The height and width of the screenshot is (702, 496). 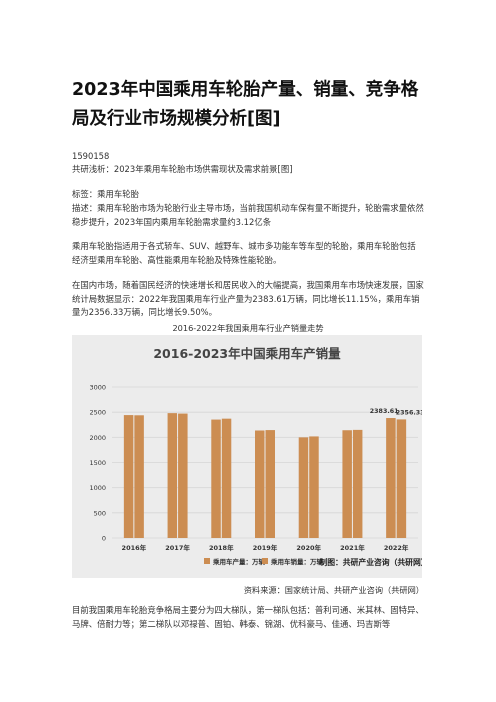 What do you see at coordinates (265, 547) in the screenshot?
I see `x-tick-label: 2019年` at bounding box center [265, 547].